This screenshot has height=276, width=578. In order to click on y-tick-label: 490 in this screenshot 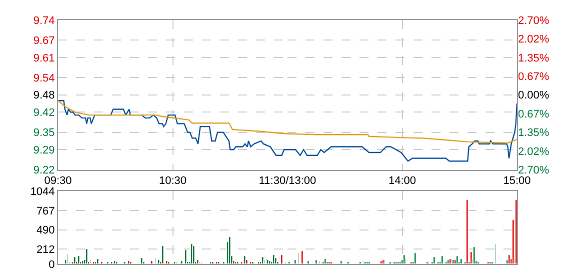, I will do `click(45, 230)`.